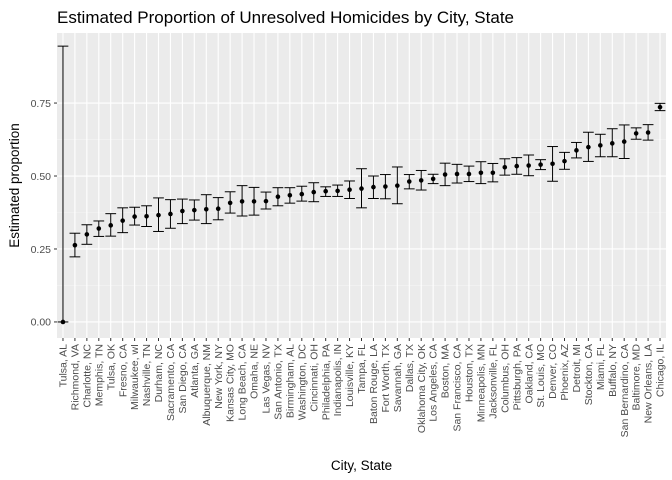 This screenshot has width=672, height=480. Describe the element at coordinates (326, 382) in the screenshot. I see `x-tick-label: Philadelphia, PA` at that location.